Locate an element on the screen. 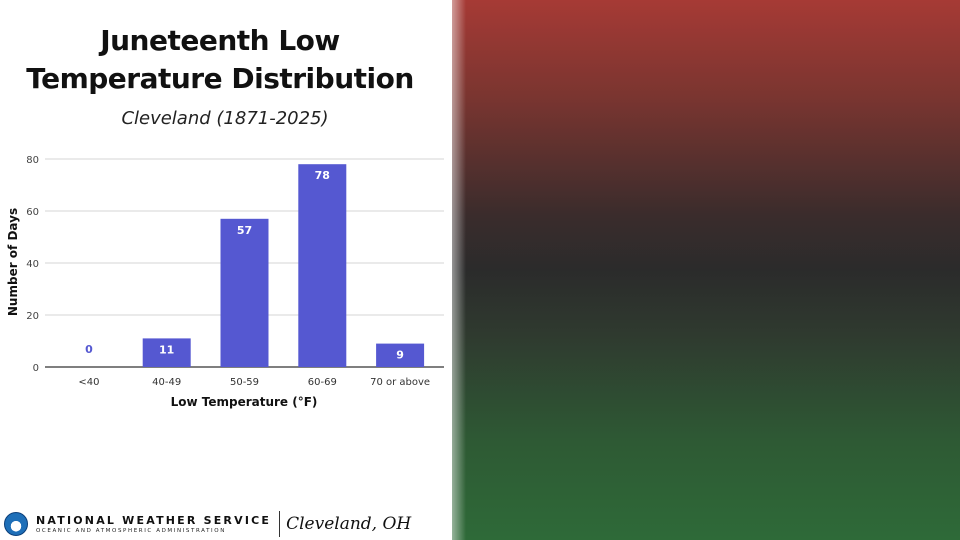 The height and width of the screenshot is (540, 960). y-tick-label: 20 is located at coordinates (32, 316).